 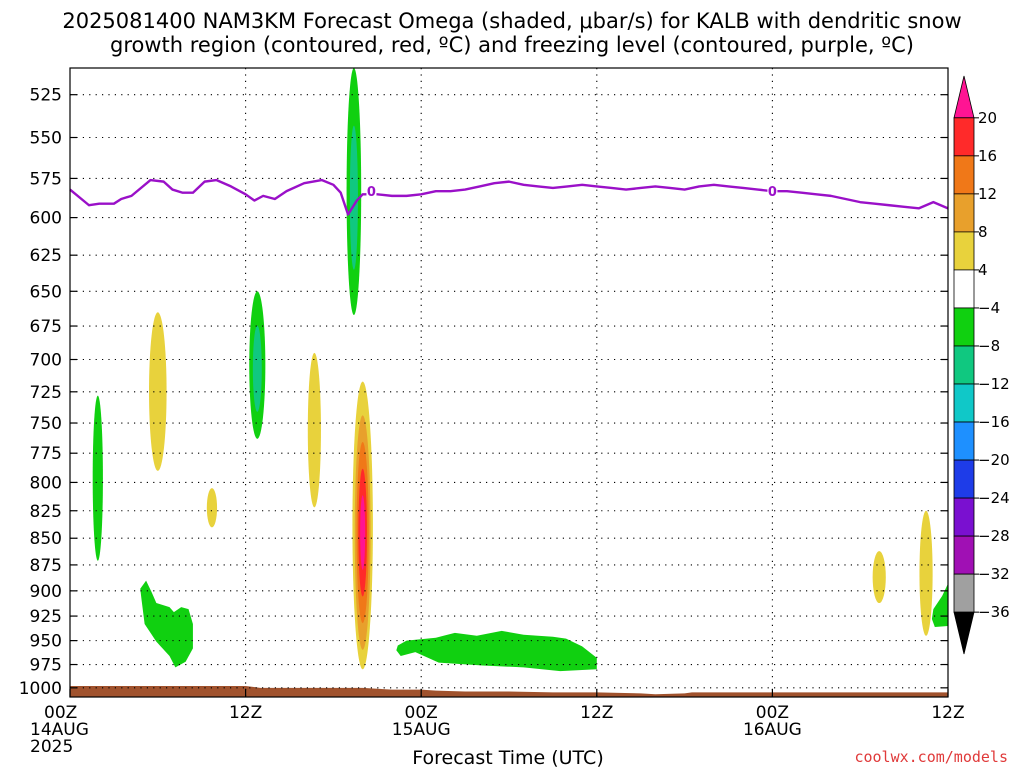 What do you see at coordinates (166, 624) in the screenshot?
I see `down-05z-blob-region` at bounding box center [166, 624].